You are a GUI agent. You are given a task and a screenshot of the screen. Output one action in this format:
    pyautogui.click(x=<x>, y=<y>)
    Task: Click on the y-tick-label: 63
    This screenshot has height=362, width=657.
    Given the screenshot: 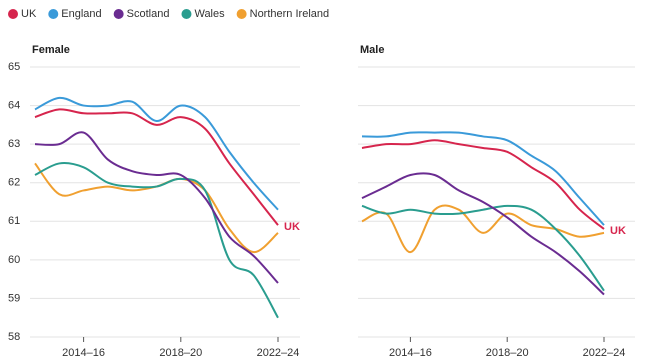 What is the action you would take?
    pyautogui.click(x=14, y=144)
    